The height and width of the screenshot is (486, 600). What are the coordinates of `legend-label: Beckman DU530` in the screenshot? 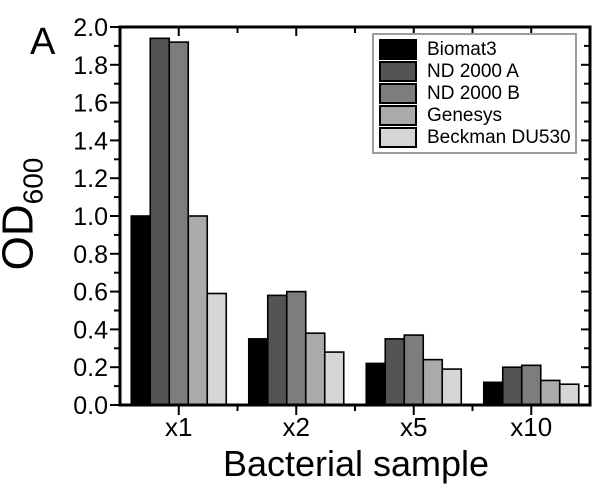 It's located at (499, 138).